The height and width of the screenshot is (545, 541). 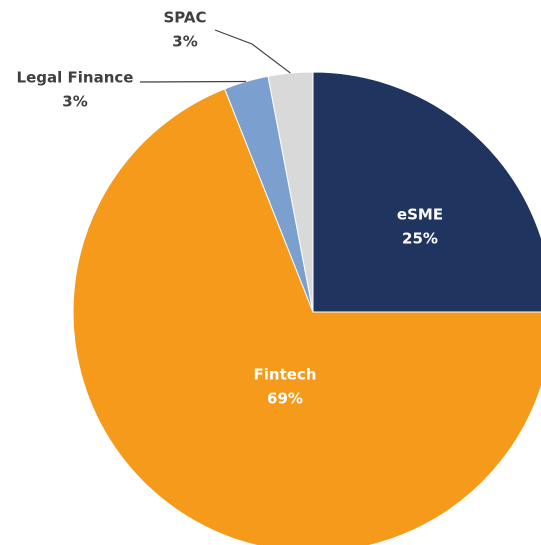 What do you see at coordinates (252, 51) in the screenshot?
I see `leader-line` at bounding box center [252, 51].